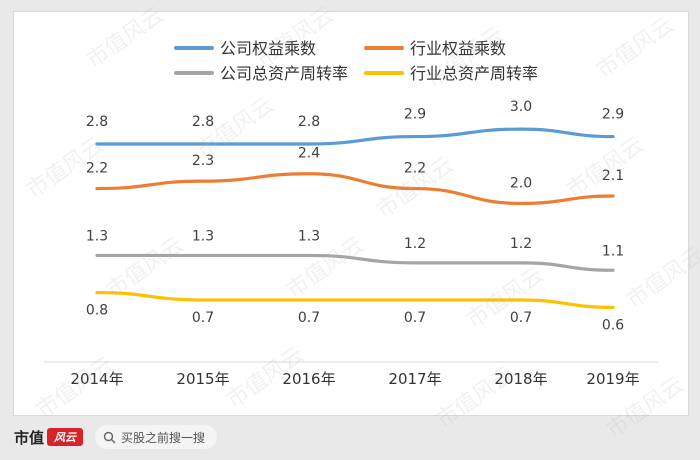  What do you see at coordinates (309, 154) in the screenshot?
I see `data-label: 2.4` at bounding box center [309, 154].